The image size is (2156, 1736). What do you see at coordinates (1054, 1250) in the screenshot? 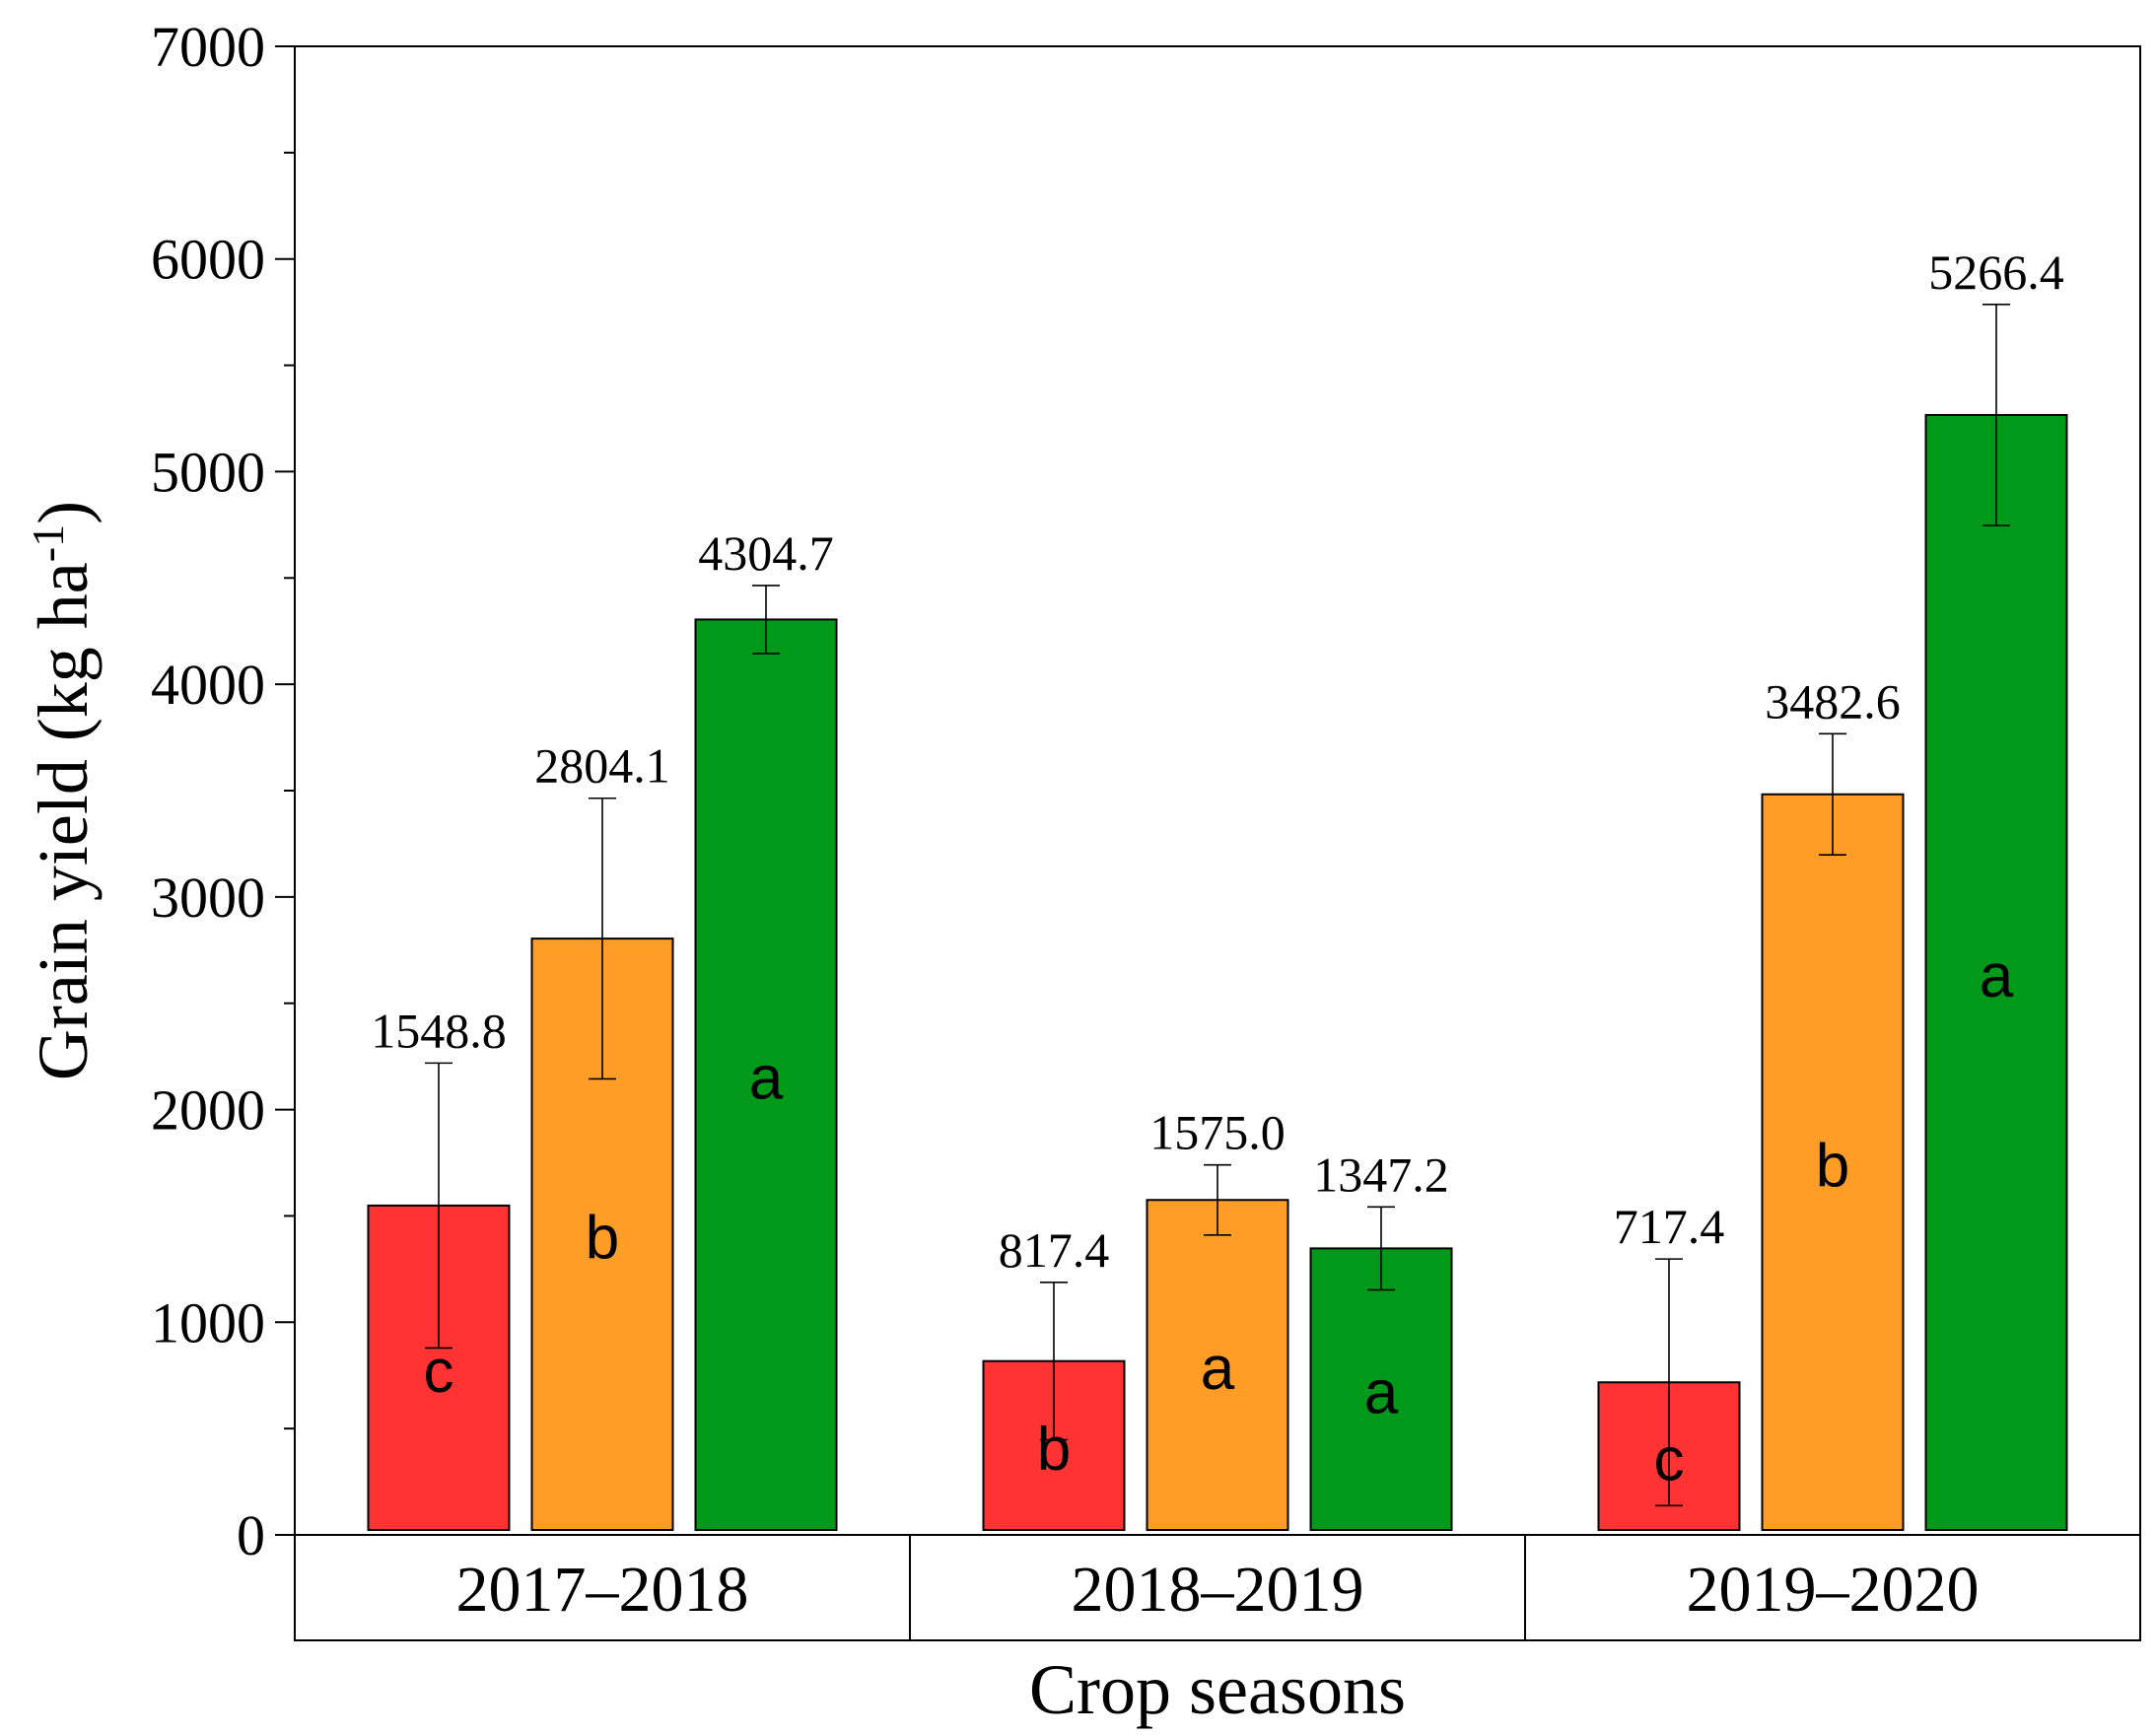
I see `value-label: 817.4` at bounding box center [1054, 1250].